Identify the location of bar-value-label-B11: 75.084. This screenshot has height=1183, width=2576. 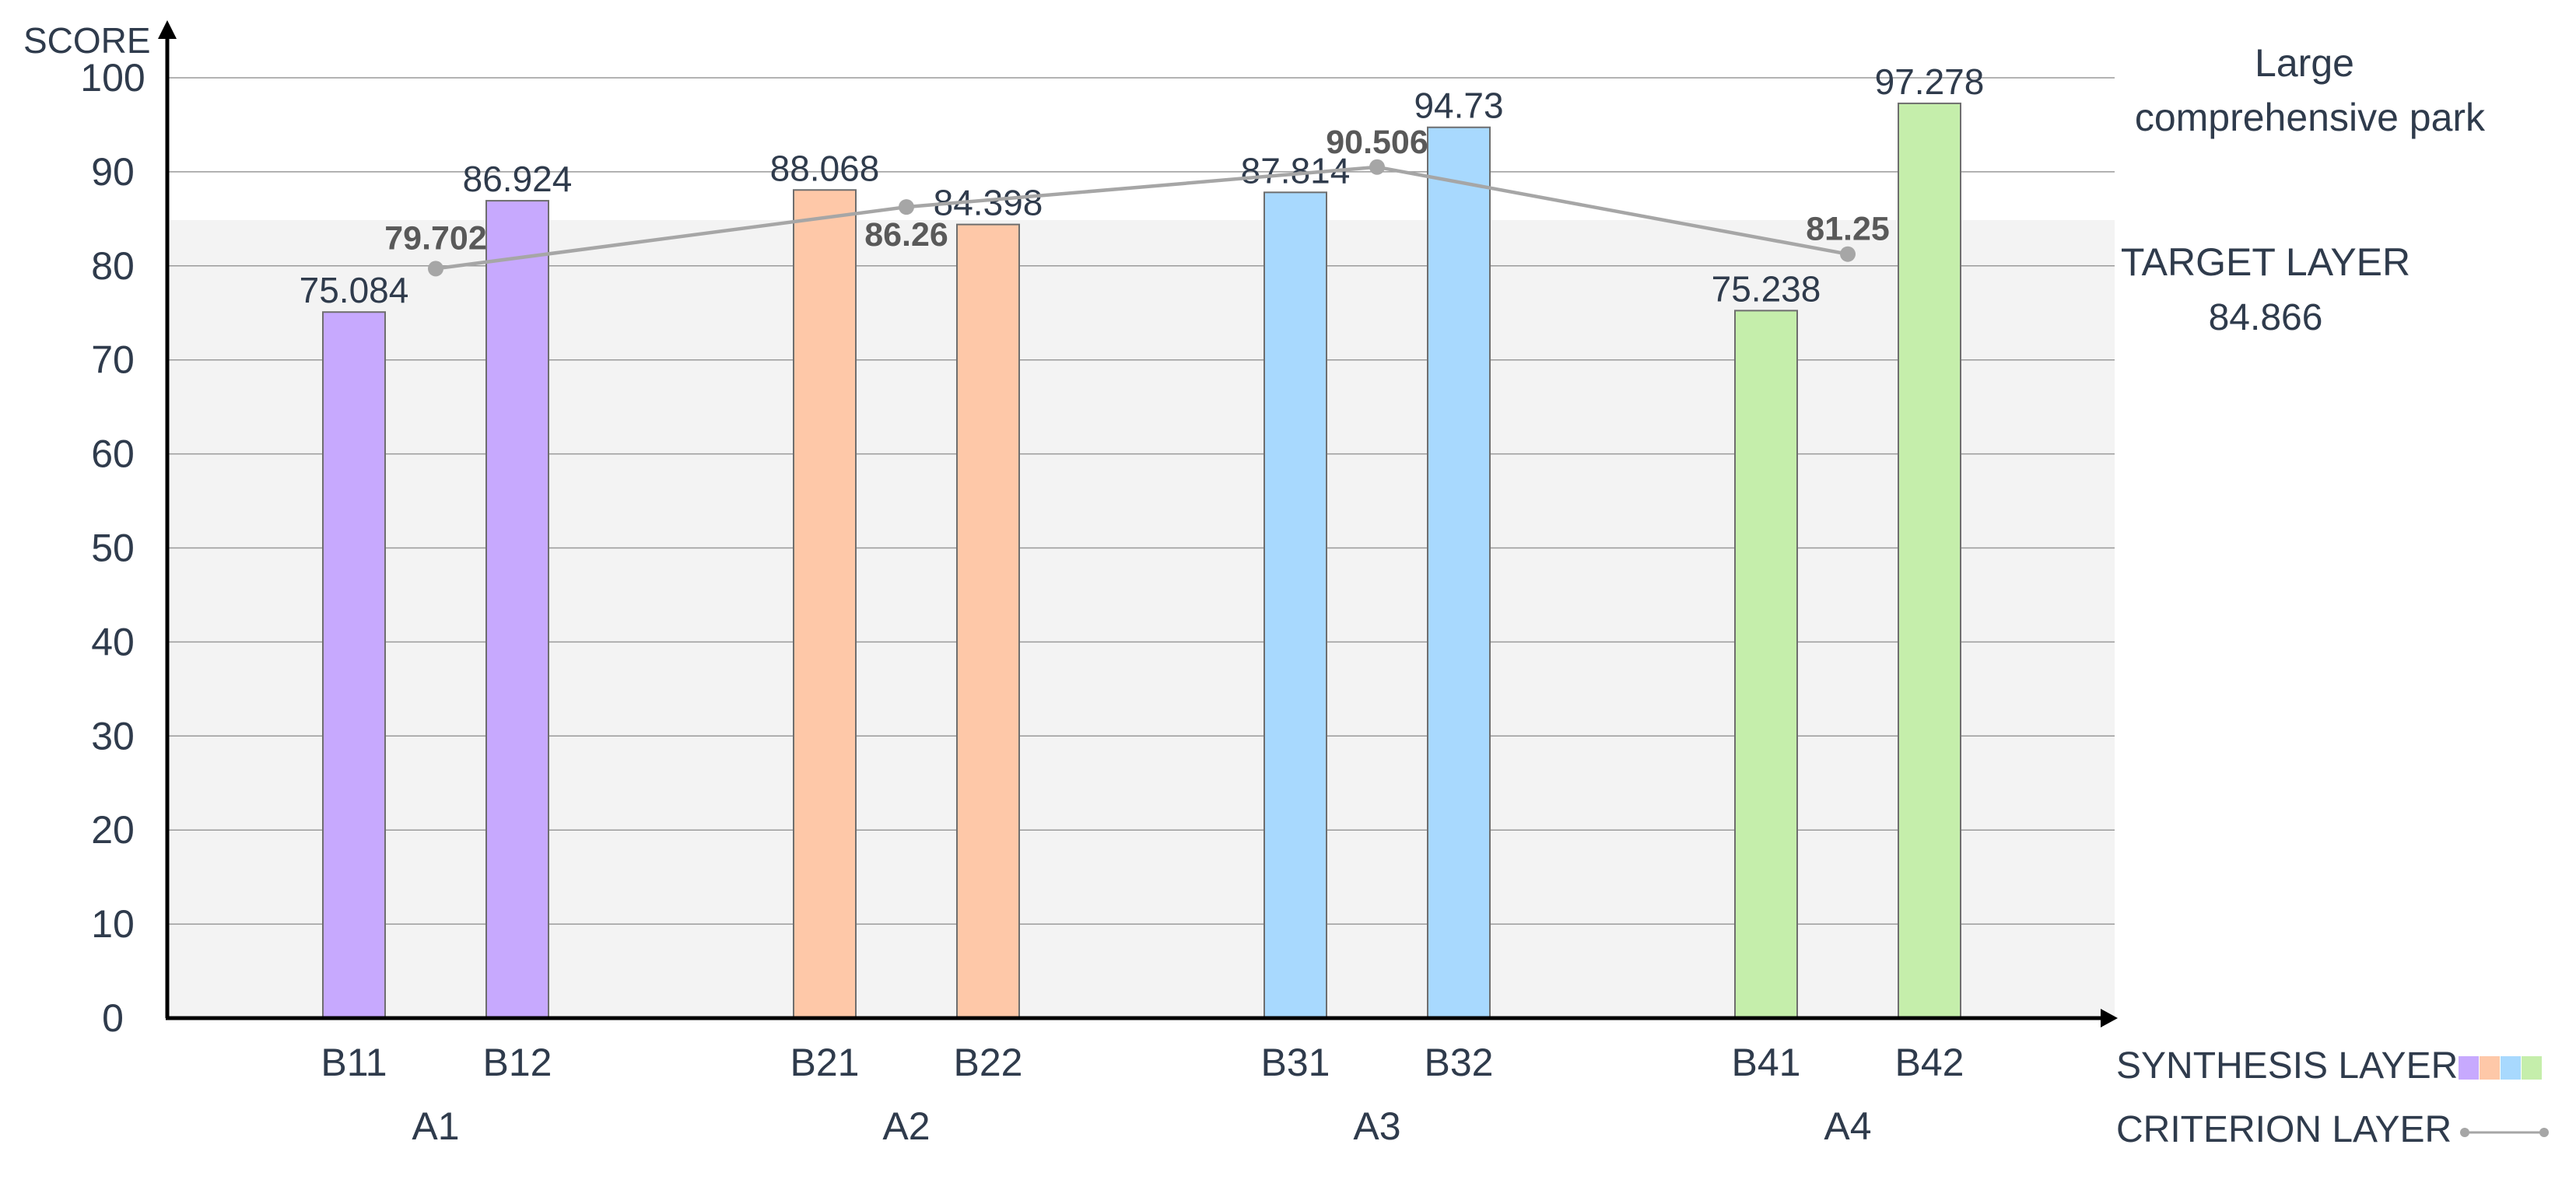
(354, 290).